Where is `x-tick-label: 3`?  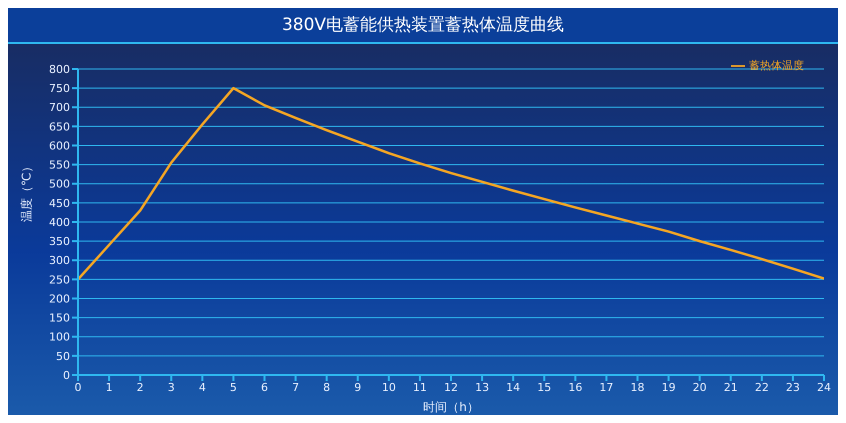 x-tick-label: 3 is located at coordinates (171, 387).